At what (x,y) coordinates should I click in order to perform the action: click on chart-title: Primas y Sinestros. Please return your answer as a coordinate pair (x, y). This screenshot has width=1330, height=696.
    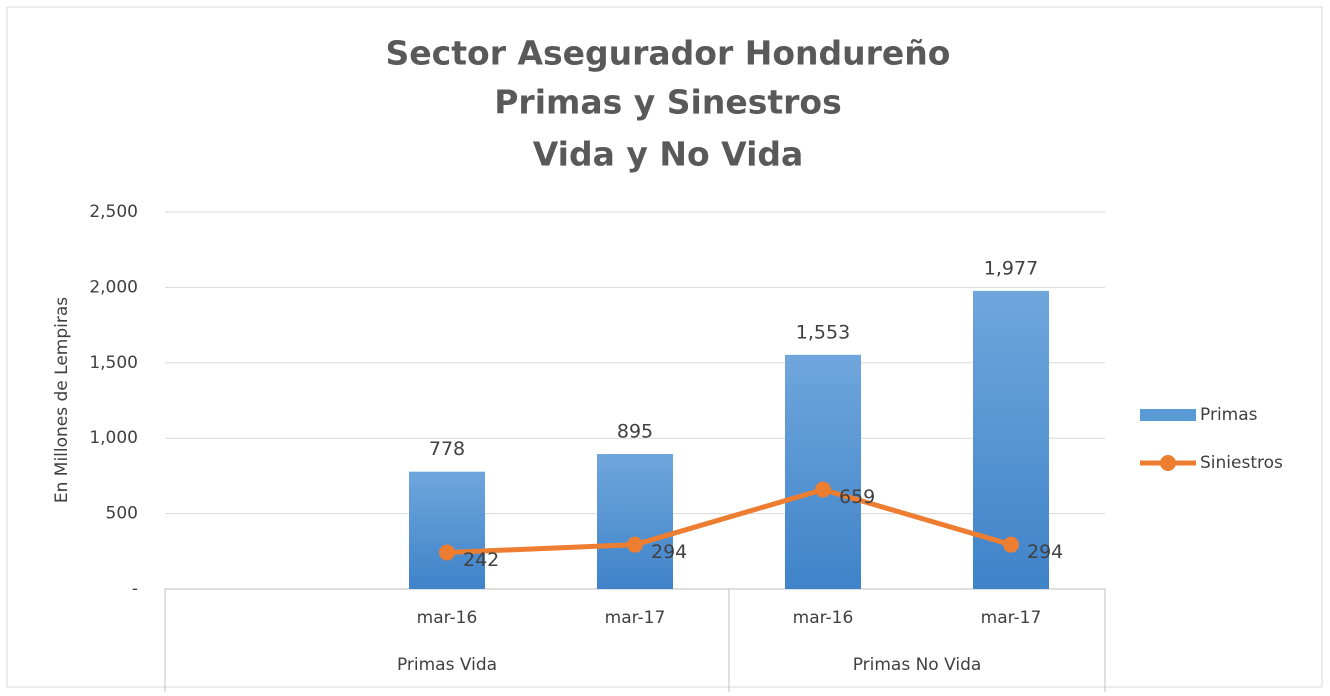
    Looking at the image, I should click on (668, 102).